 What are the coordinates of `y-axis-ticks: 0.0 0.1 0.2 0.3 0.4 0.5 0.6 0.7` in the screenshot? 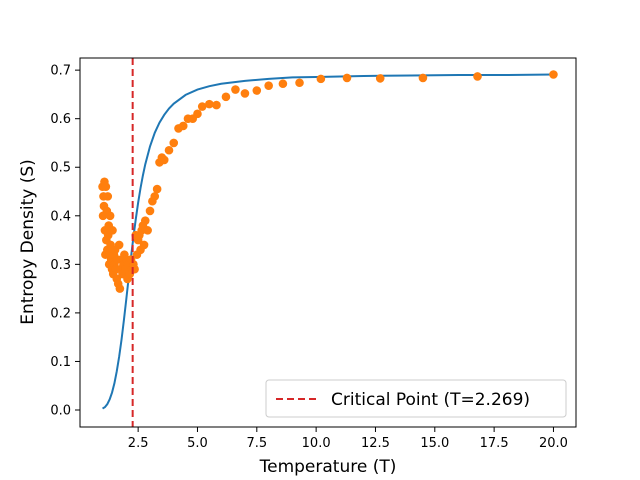 It's located at (65, 241).